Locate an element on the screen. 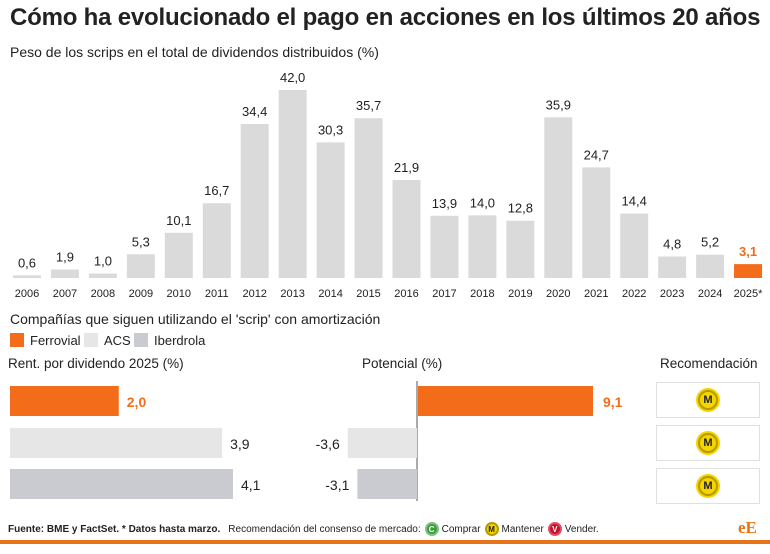 Image resolution: width=770 pixels, height=554 pixels. bar-2018 is located at coordinates (482, 246).